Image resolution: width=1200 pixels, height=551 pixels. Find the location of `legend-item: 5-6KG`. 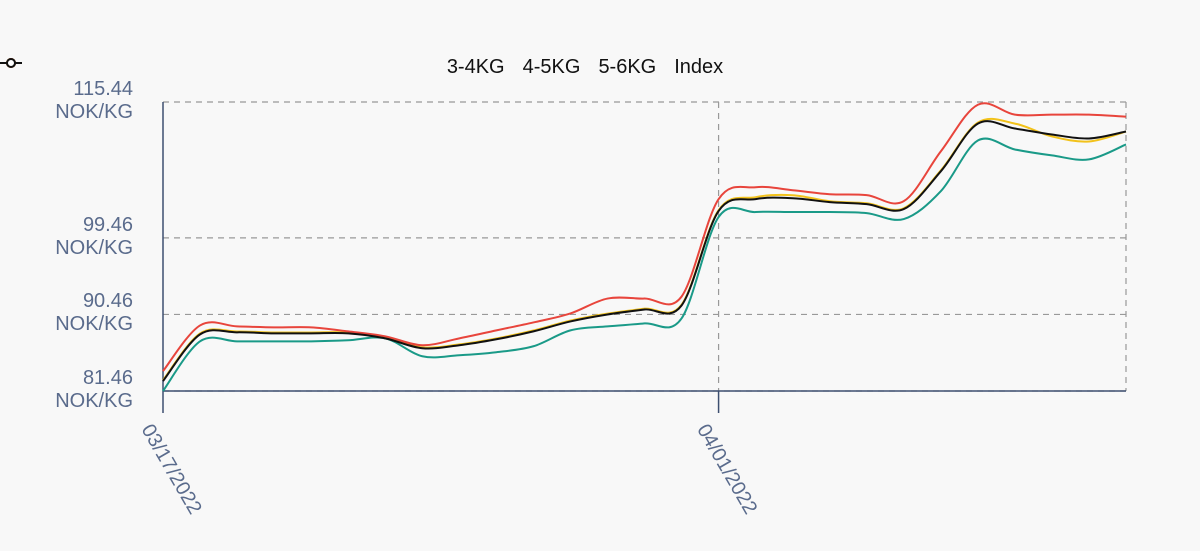

legend-item: 5-6KG is located at coordinates (328, 67).